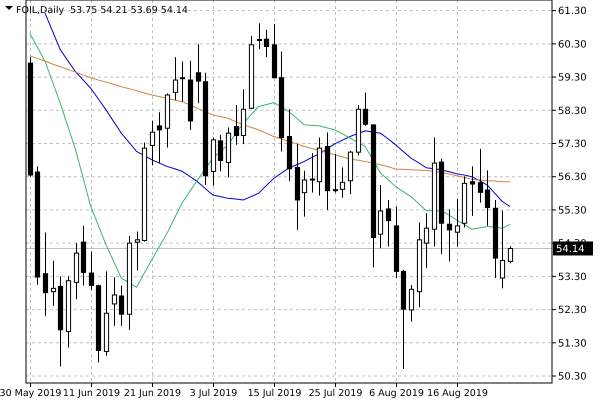  What do you see at coordinates (572, 78) in the screenshot?
I see `y-tick-label: 59.30` at bounding box center [572, 78].